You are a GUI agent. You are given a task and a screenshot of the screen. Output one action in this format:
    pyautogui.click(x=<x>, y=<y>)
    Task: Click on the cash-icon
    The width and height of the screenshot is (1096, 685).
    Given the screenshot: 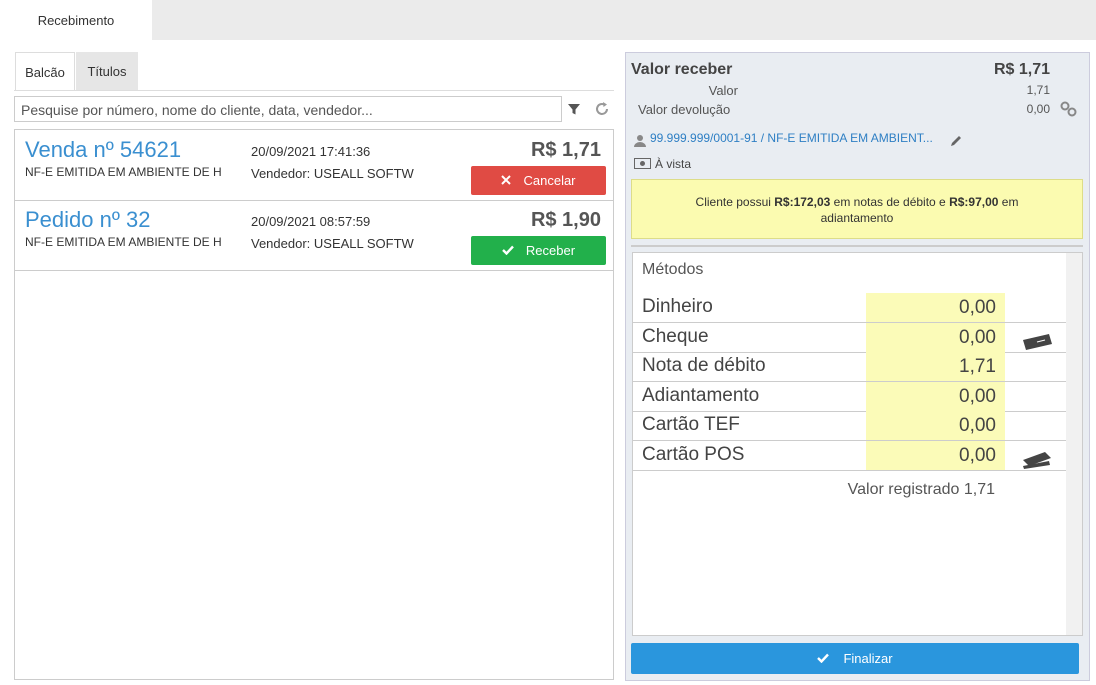 What is the action you would take?
    pyautogui.click(x=642, y=163)
    